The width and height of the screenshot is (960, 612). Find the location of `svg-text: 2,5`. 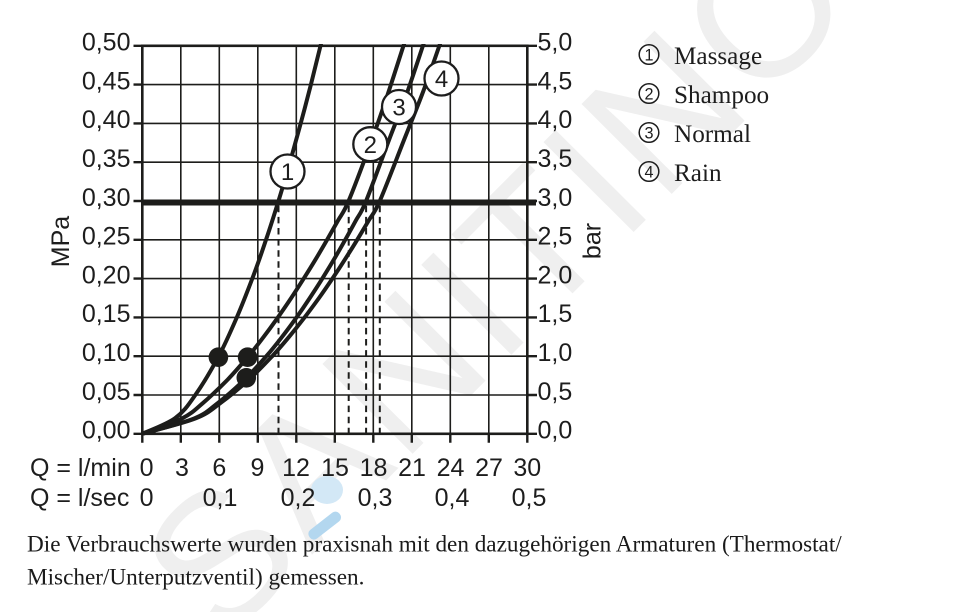

svg-text: 2,5 is located at coordinates (555, 237).